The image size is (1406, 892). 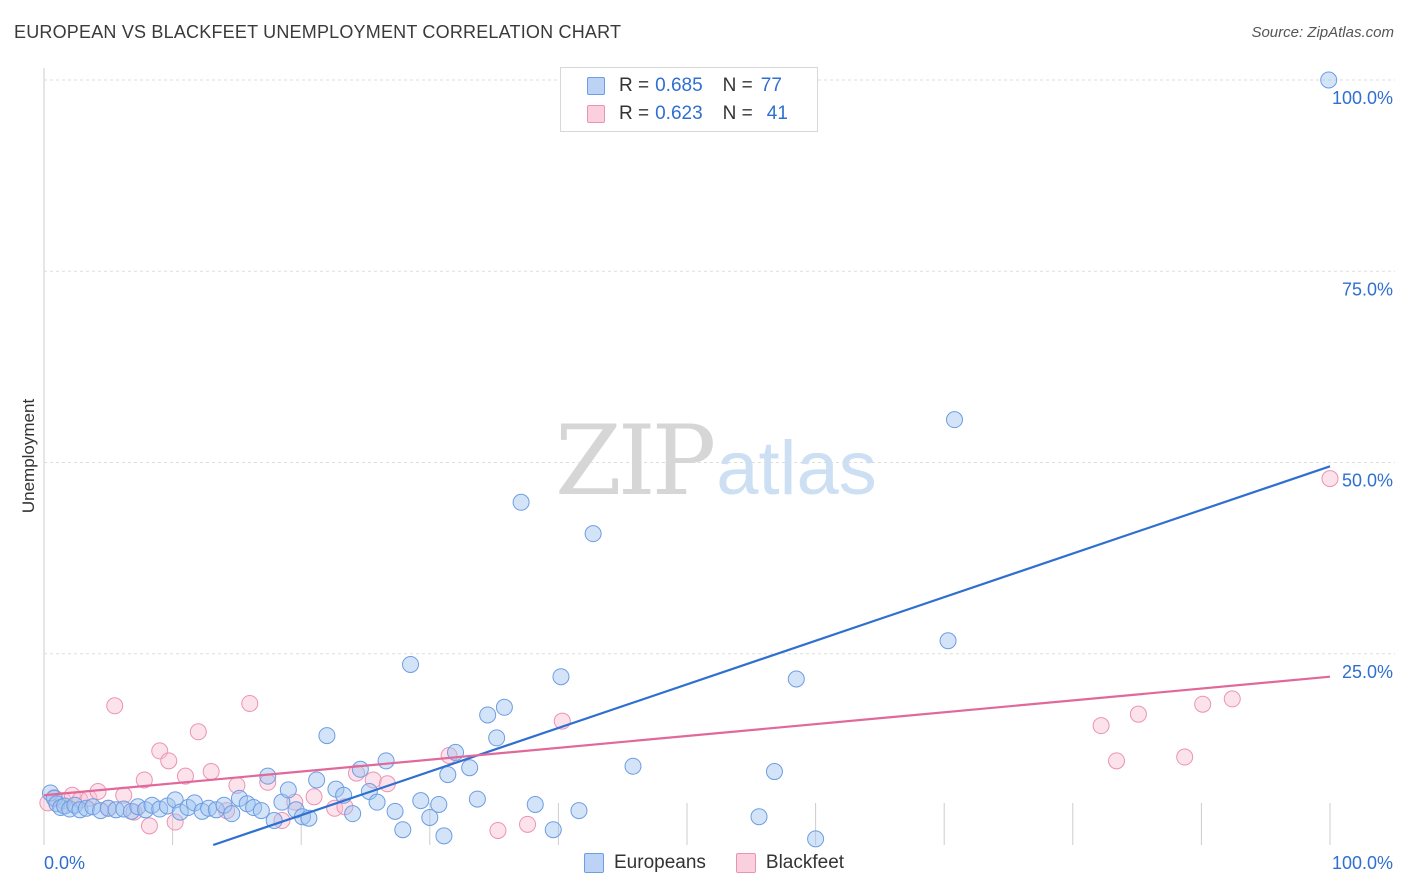 I want to click on y-tick-label: 100.0%, so click(x=1362, y=98).